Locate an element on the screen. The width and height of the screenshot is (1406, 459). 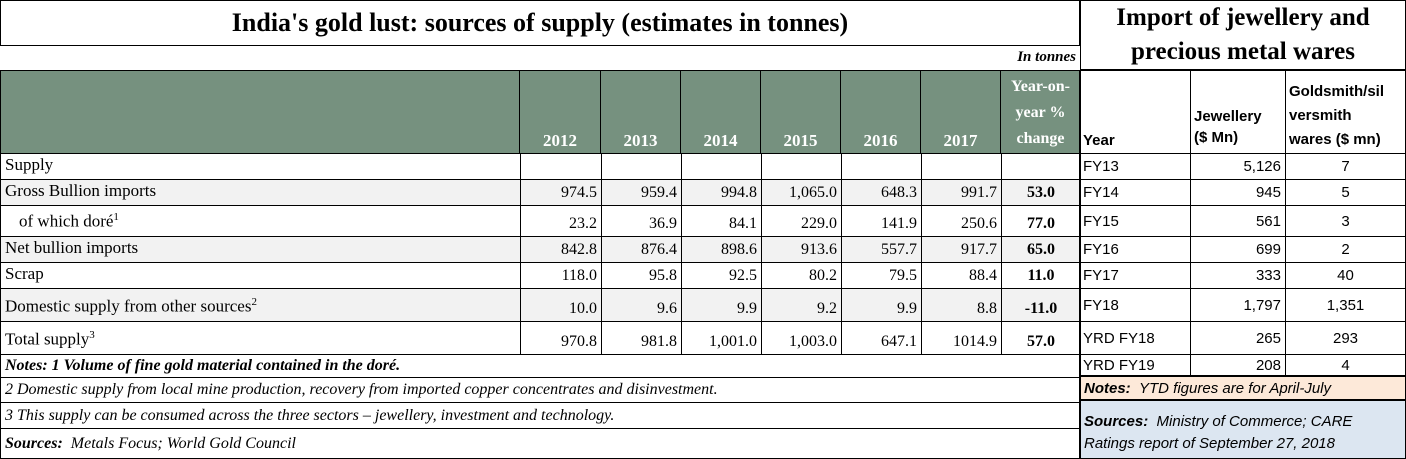
left-sources-label: Sources: is located at coordinates (34, 443).